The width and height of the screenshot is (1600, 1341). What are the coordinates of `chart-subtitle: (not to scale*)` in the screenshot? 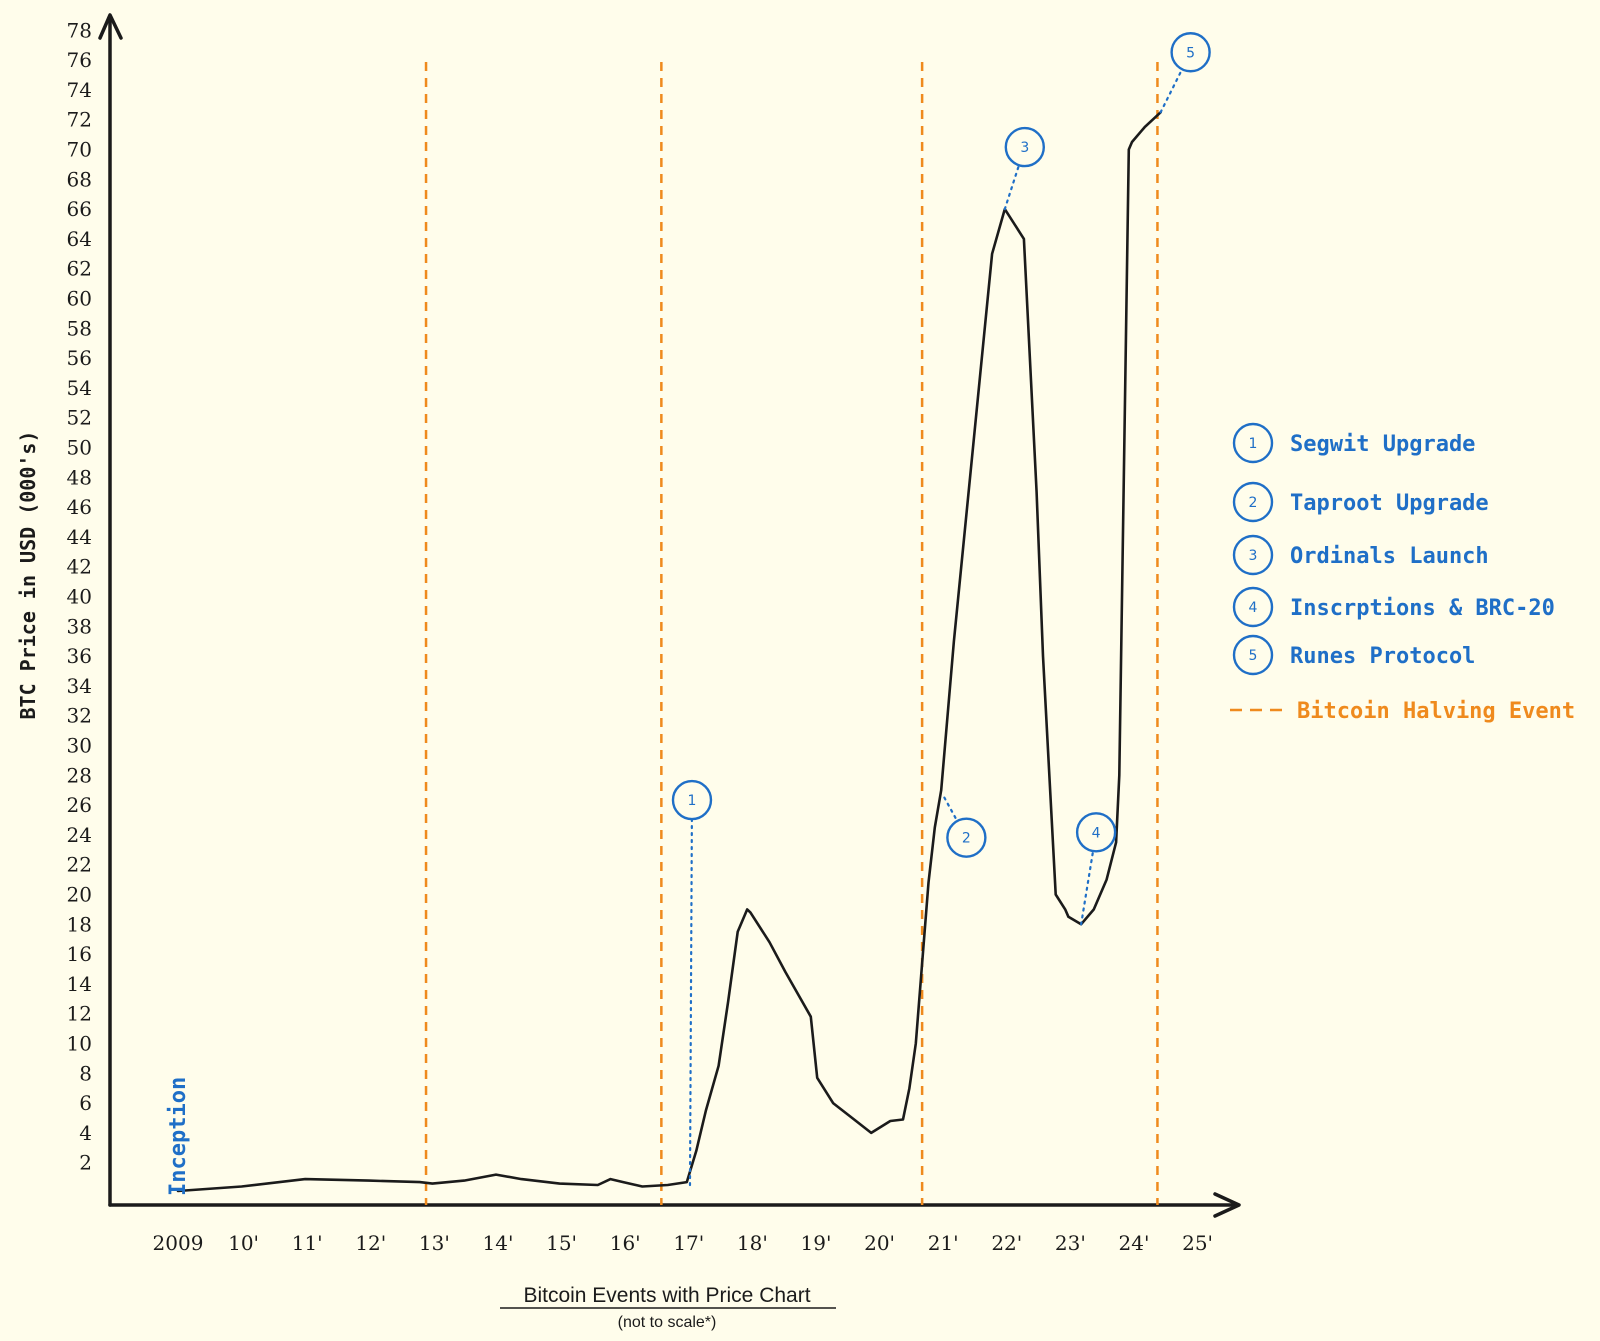 It's located at (667, 1322).